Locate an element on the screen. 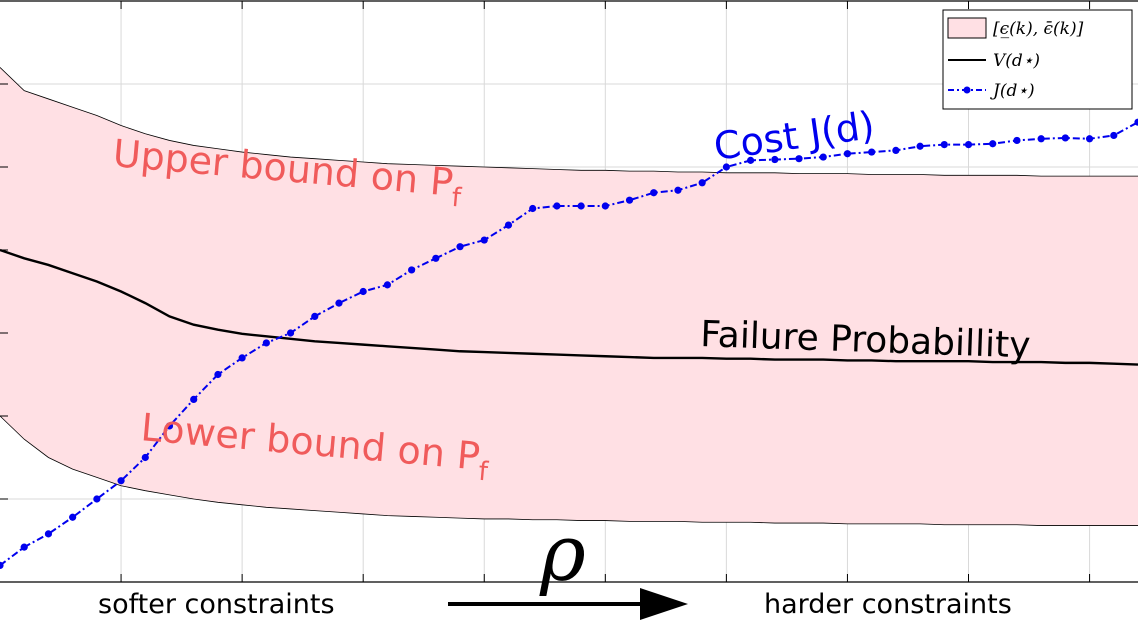  legend: [ϵ̲(k), ϵ̄(k)] V(d⋆) J(d⋆) is located at coordinates (1037, 59).